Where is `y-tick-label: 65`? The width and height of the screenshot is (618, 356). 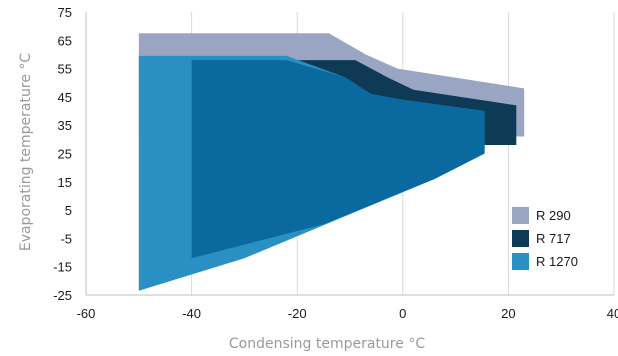 y-tick-label: 65 is located at coordinates (65, 40).